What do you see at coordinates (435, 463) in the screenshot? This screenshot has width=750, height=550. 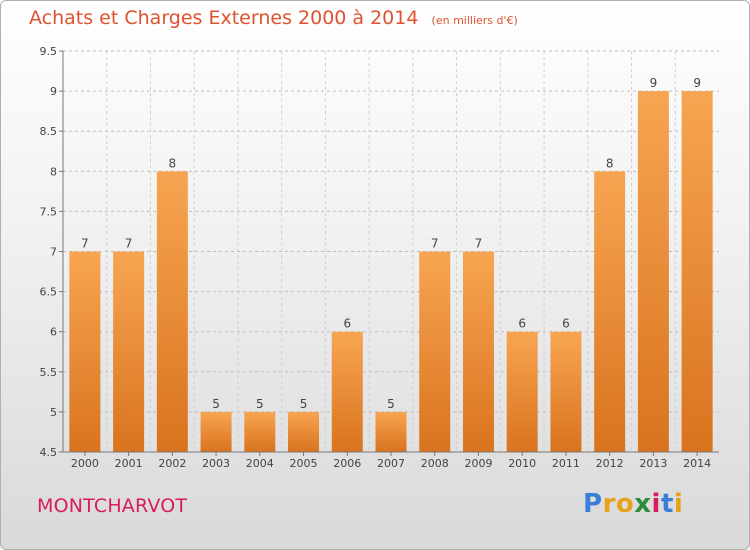 I see `x-tick-label: 2008` at bounding box center [435, 463].